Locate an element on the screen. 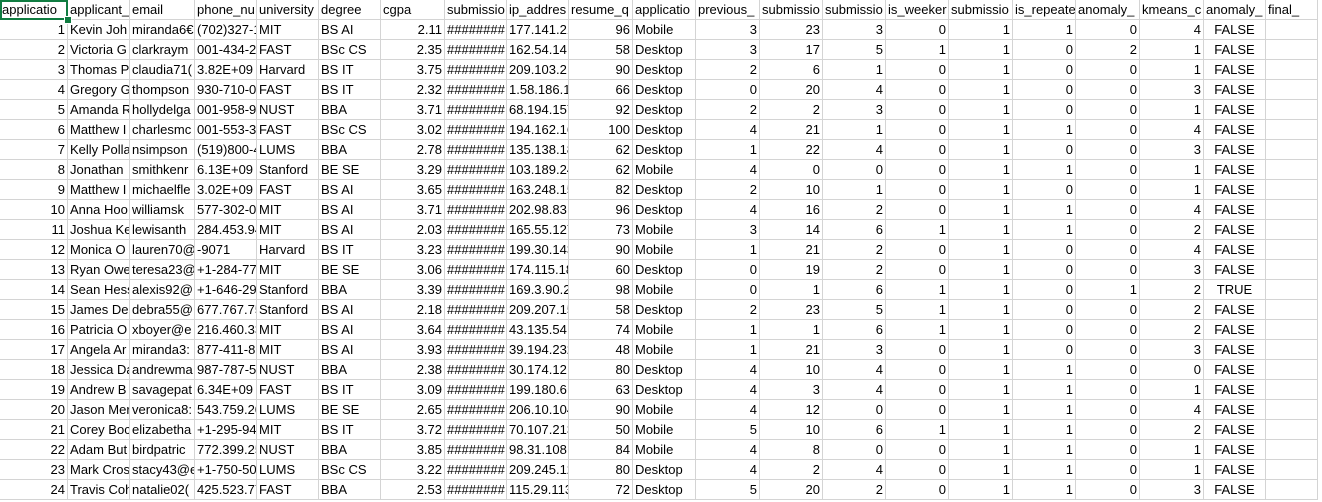 This screenshot has height=502, width=1322. table-cell: smithkenr is located at coordinates (162, 170).